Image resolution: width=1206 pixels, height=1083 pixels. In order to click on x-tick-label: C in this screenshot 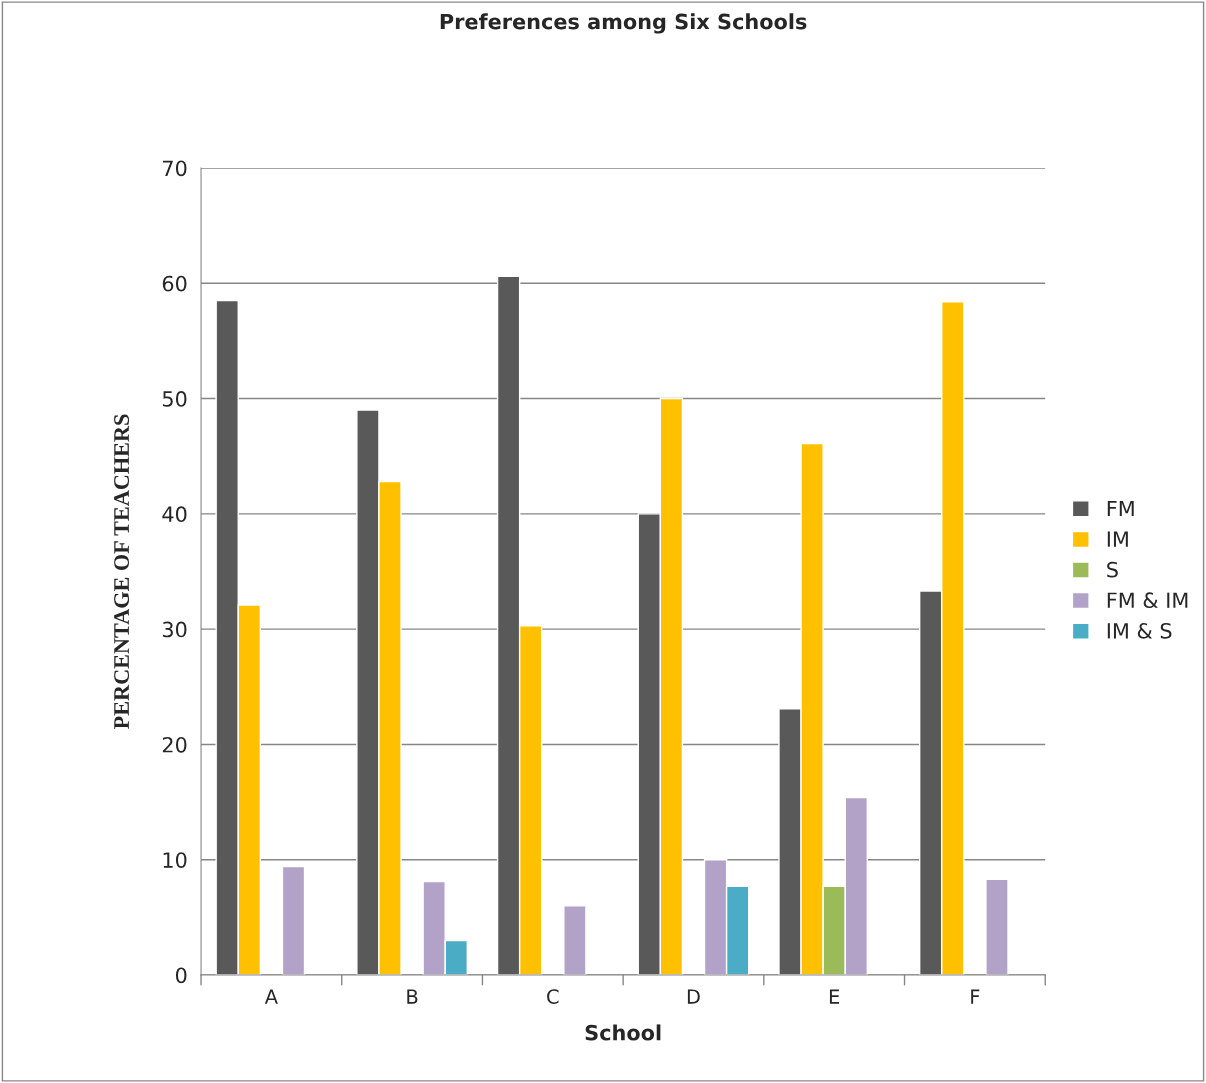, I will do `click(553, 996)`.